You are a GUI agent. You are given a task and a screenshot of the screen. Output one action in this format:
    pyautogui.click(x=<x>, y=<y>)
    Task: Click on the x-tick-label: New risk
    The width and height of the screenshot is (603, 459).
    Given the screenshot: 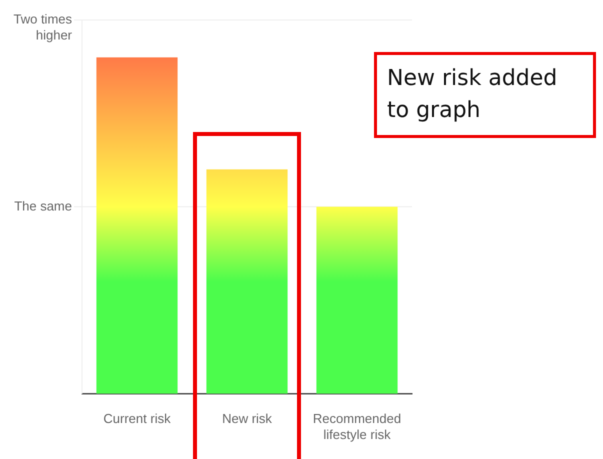 What is the action you would take?
    pyautogui.click(x=247, y=418)
    